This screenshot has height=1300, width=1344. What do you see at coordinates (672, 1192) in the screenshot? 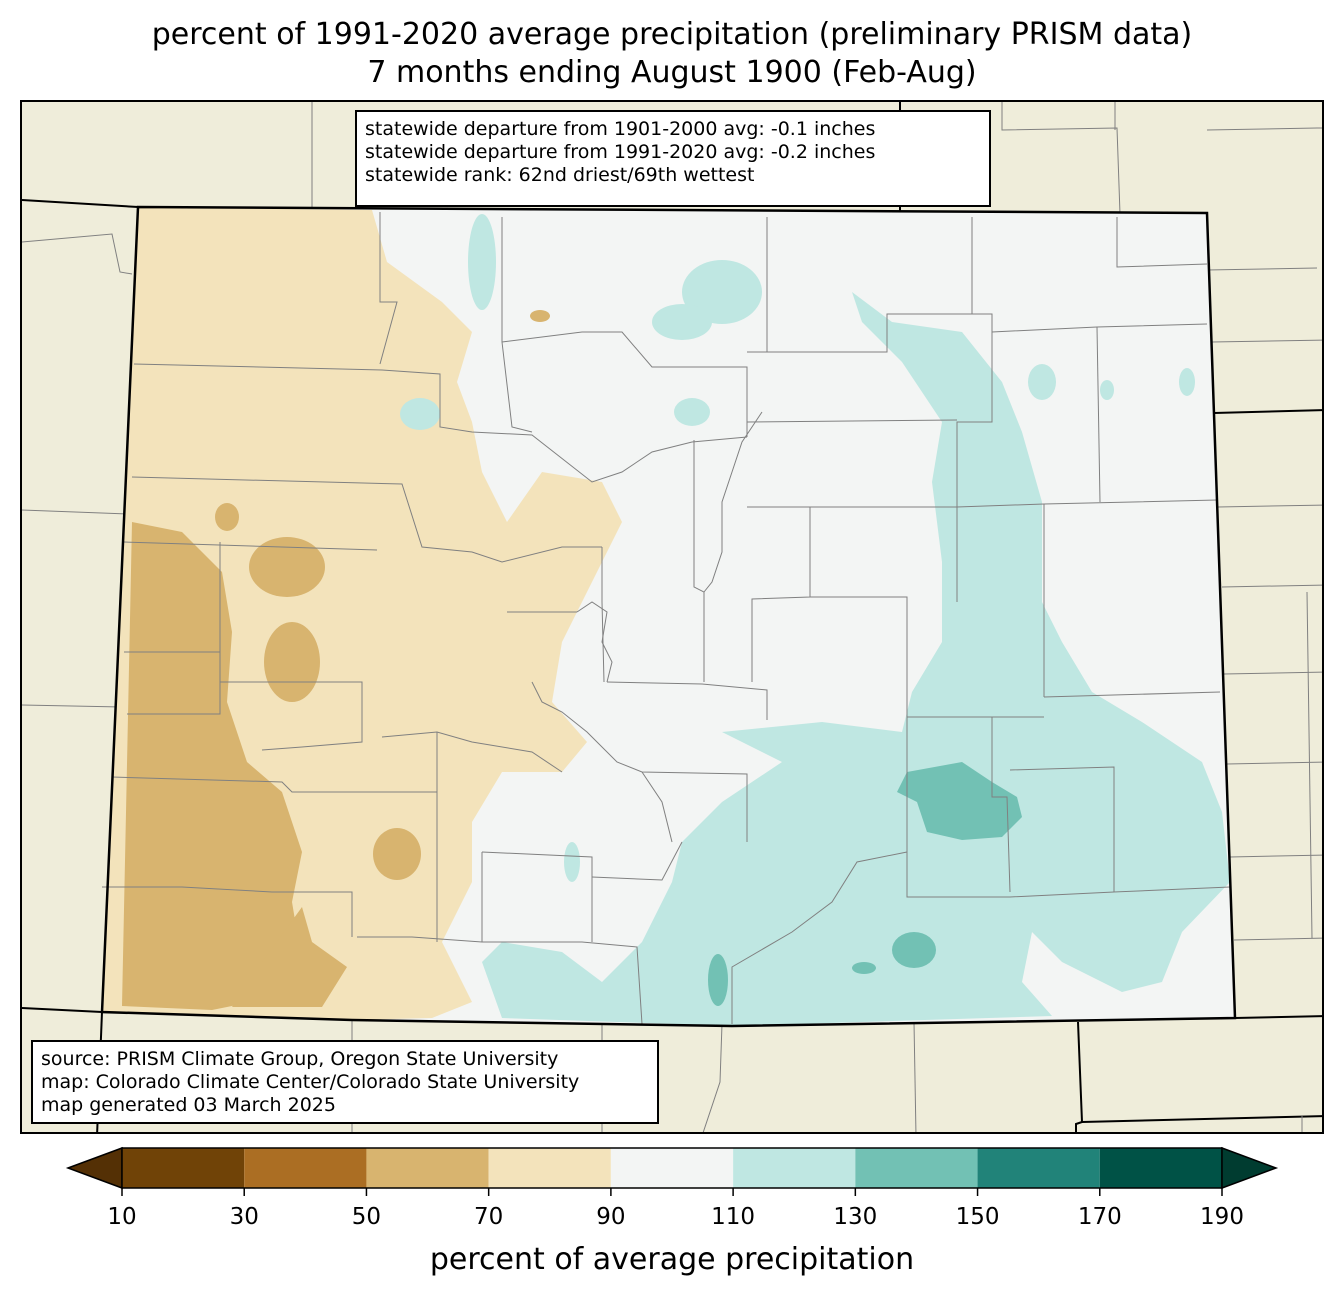
I see `colorbar-ticks` at bounding box center [672, 1192].